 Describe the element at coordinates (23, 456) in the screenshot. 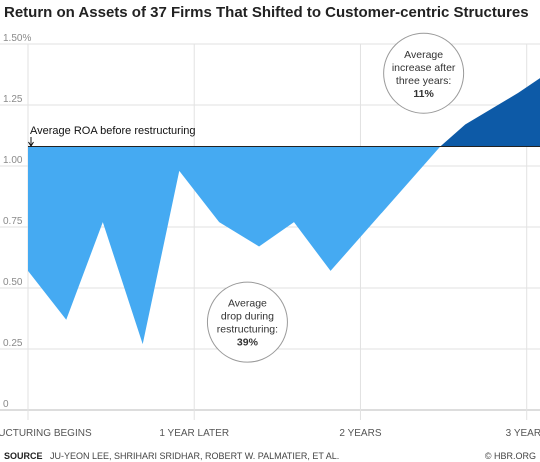

I see `source-label: SOURCE` at that location.